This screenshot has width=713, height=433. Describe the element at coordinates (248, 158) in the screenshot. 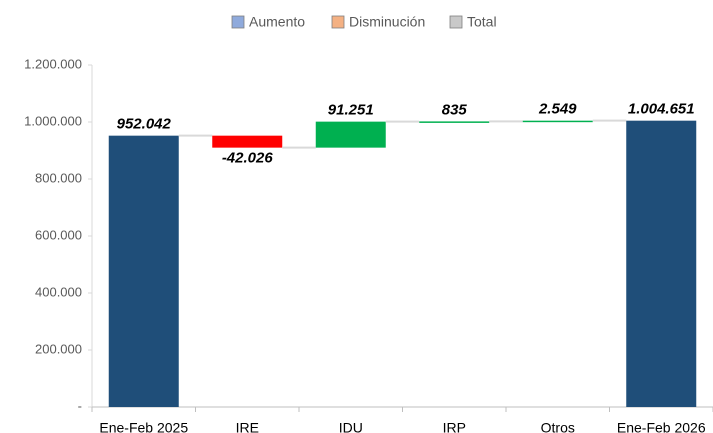

I see `value-label: -42.026` at that location.